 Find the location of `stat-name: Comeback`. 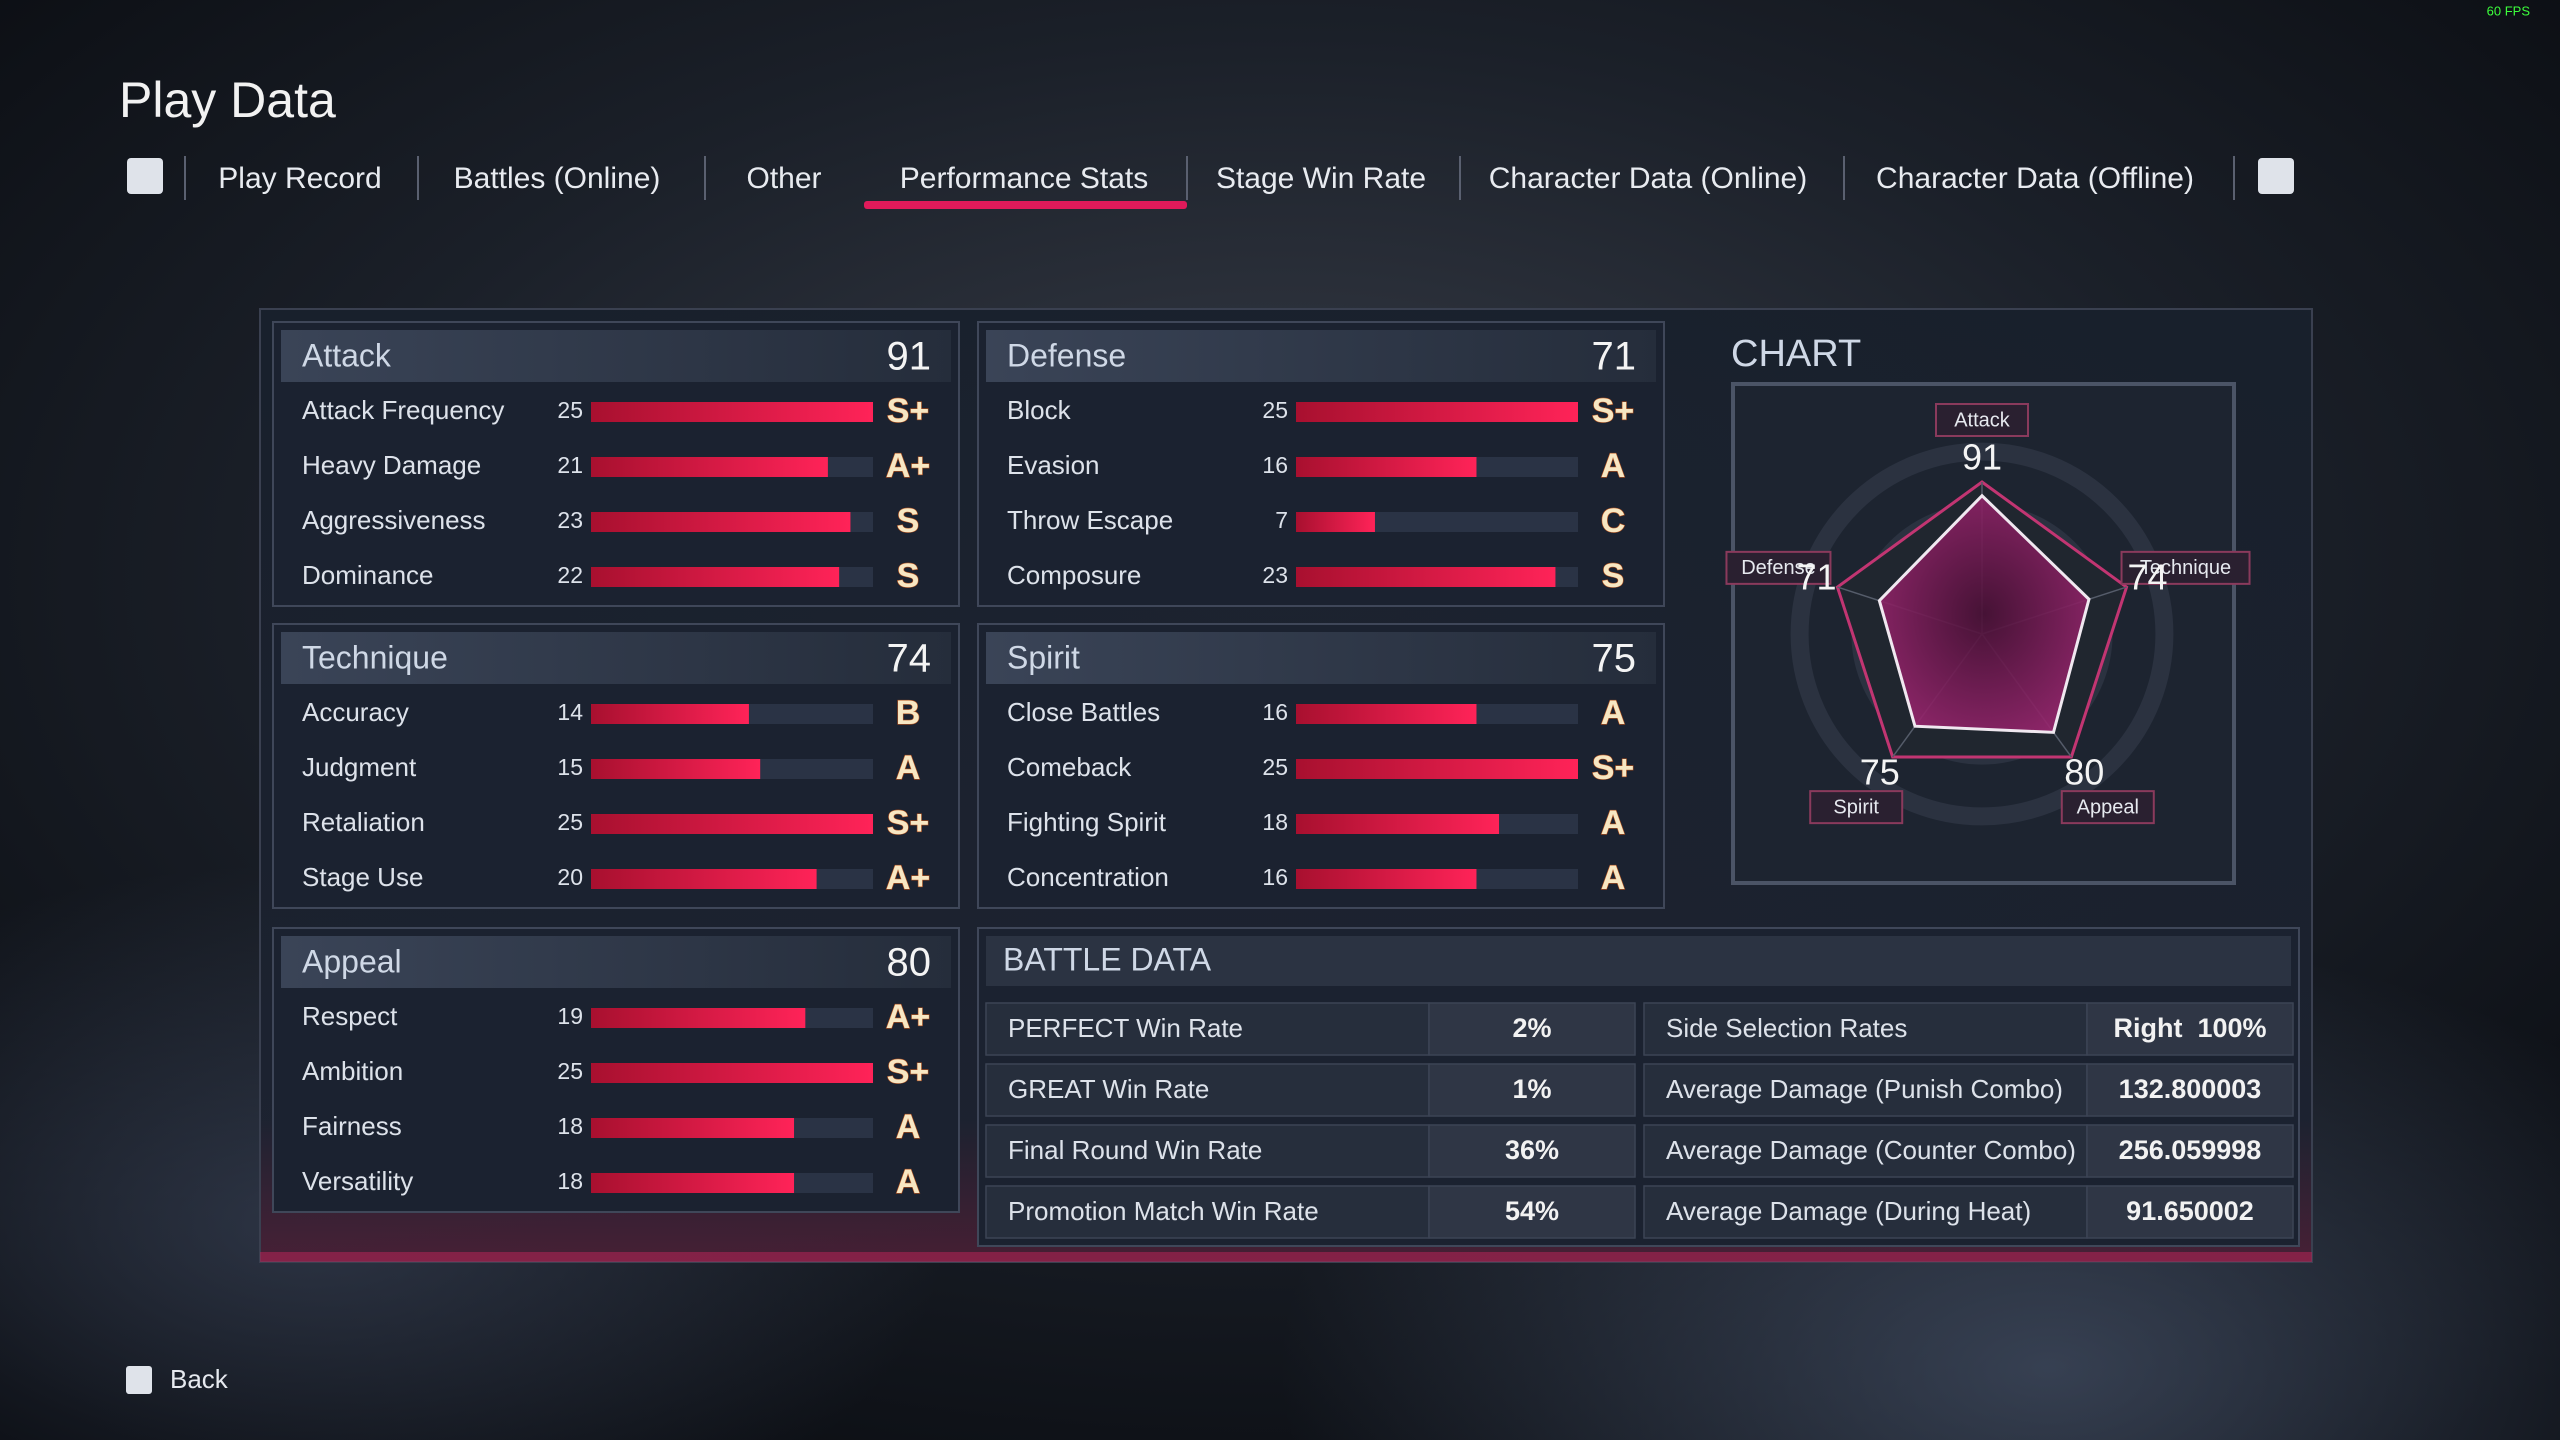

stat-name: Comeback is located at coordinates (1069, 767).